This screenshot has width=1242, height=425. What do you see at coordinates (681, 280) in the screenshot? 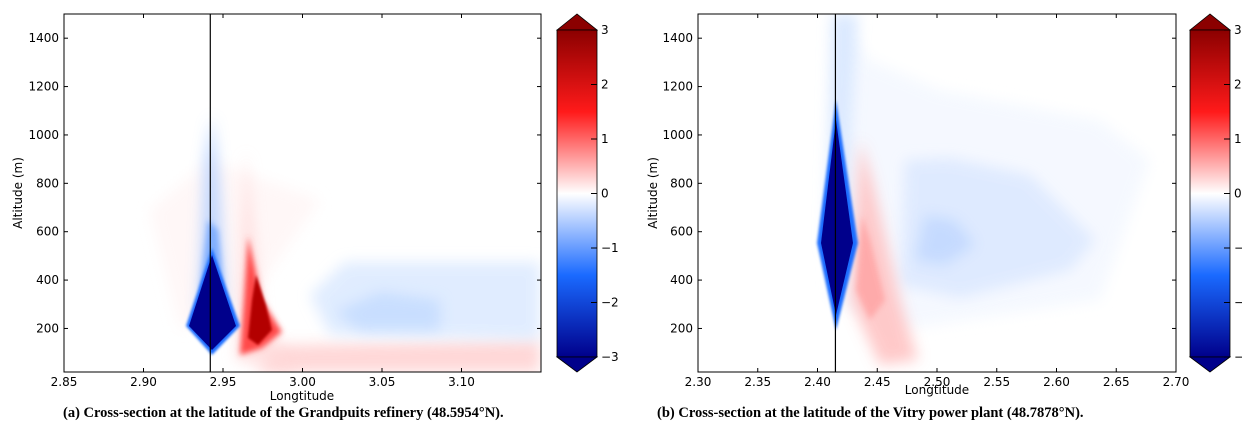
I see `y-tick-label-b-1: 400` at bounding box center [681, 280].